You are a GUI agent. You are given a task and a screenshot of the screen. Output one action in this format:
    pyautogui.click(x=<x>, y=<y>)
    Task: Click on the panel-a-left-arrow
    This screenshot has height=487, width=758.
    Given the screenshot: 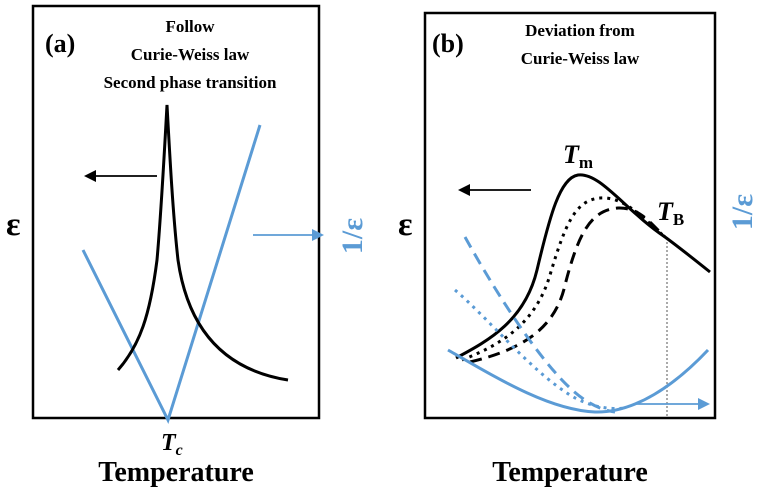 What is the action you would take?
    pyautogui.click(x=120, y=176)
    